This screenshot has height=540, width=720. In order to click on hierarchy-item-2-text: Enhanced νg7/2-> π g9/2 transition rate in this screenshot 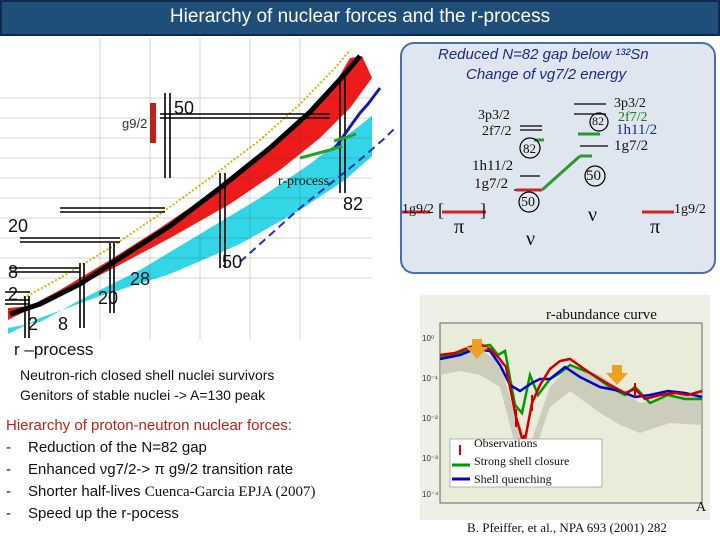, I will do `click(161, 469)`.